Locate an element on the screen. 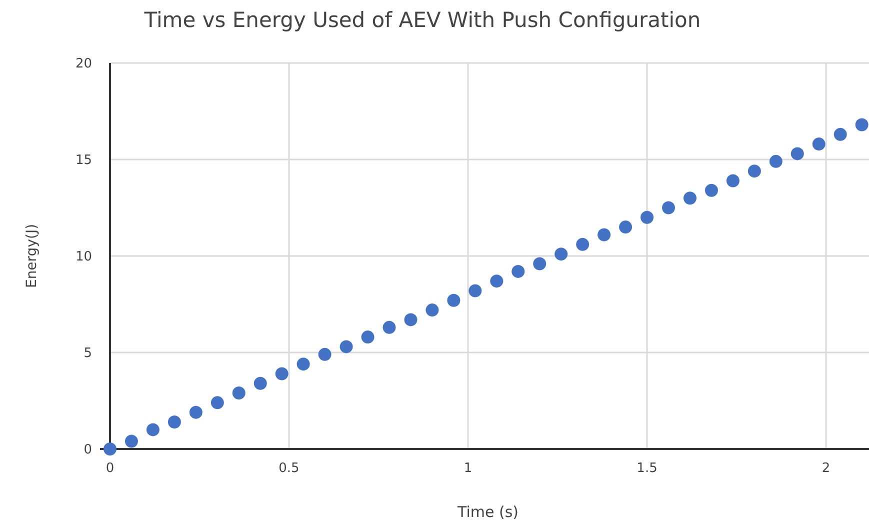 This screenshot has width=869, height=529. y-tick-label: 0 is located at coordinates (88, 450).